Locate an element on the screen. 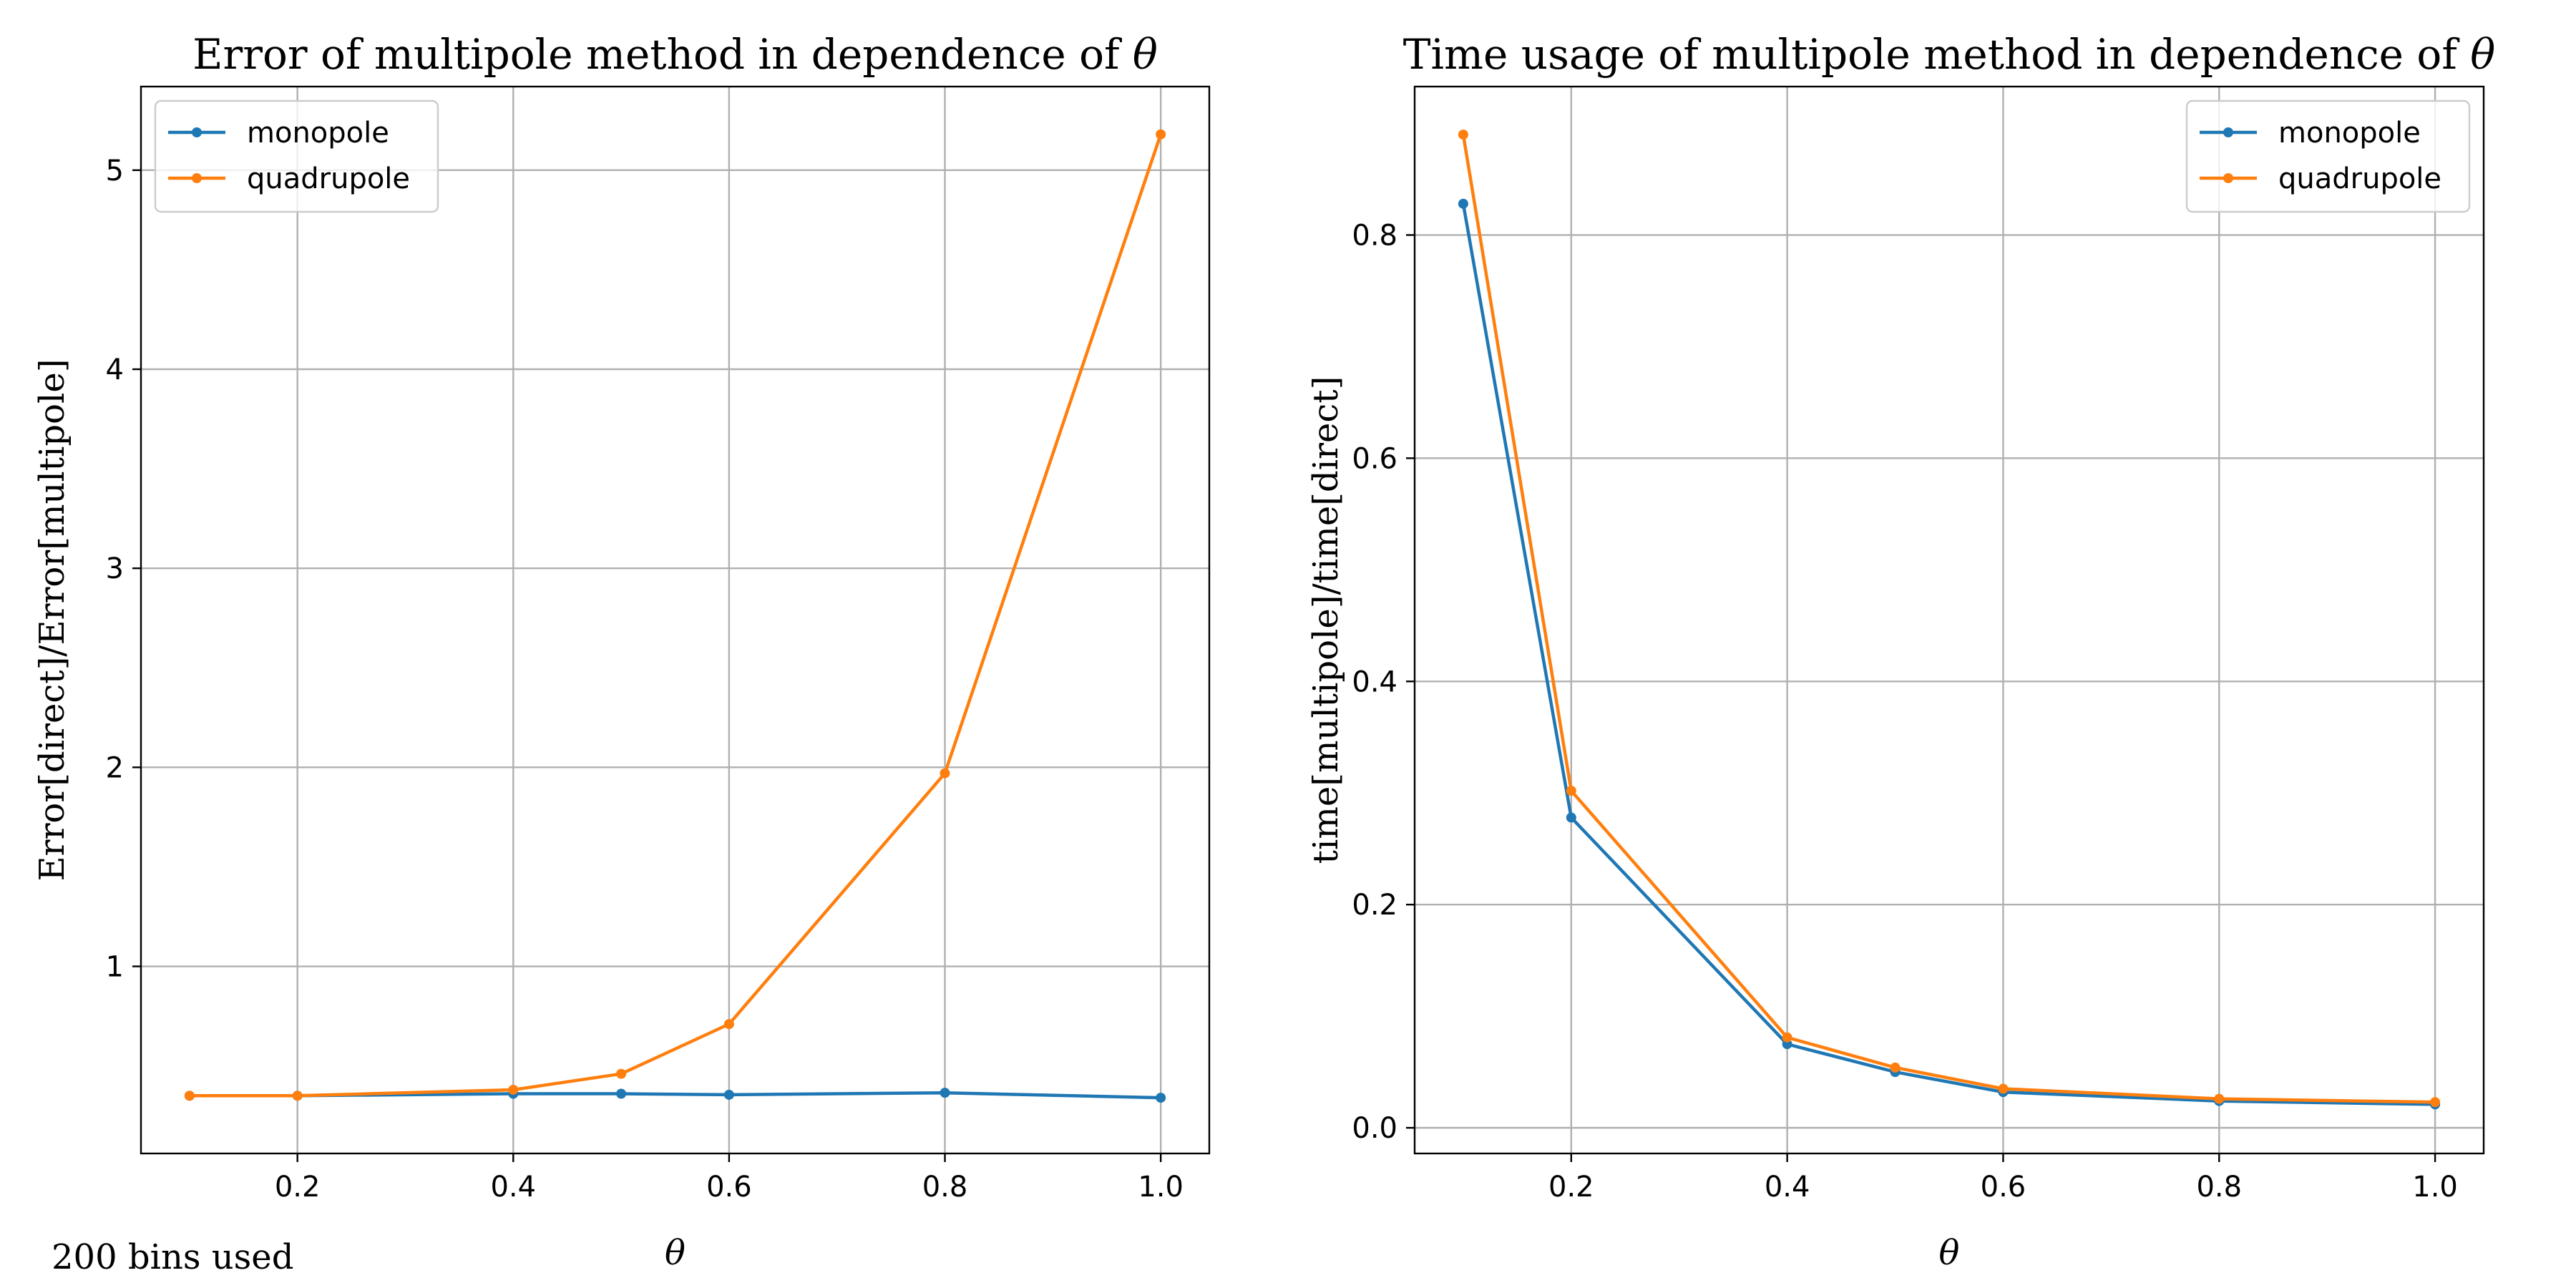  chart-1-legend-label-monopole: monopole is located at coordinates (2349, 133).